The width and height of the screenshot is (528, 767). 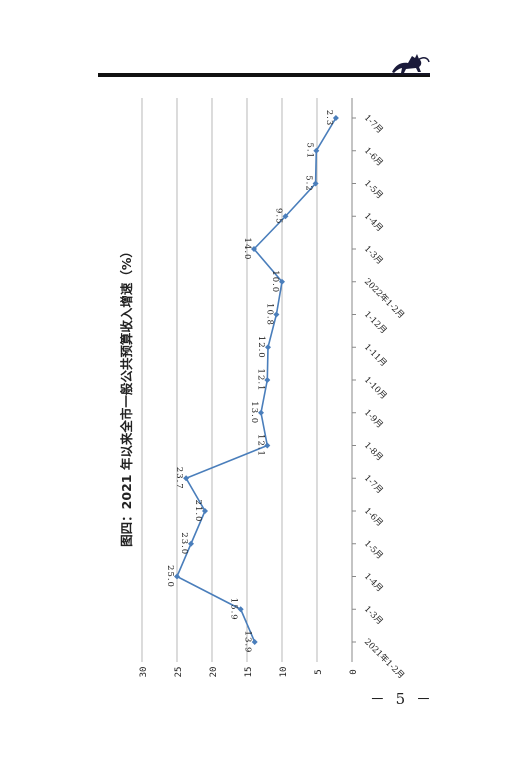 I want to click on data-label-13: 9.5, so click(x=279, y=216).